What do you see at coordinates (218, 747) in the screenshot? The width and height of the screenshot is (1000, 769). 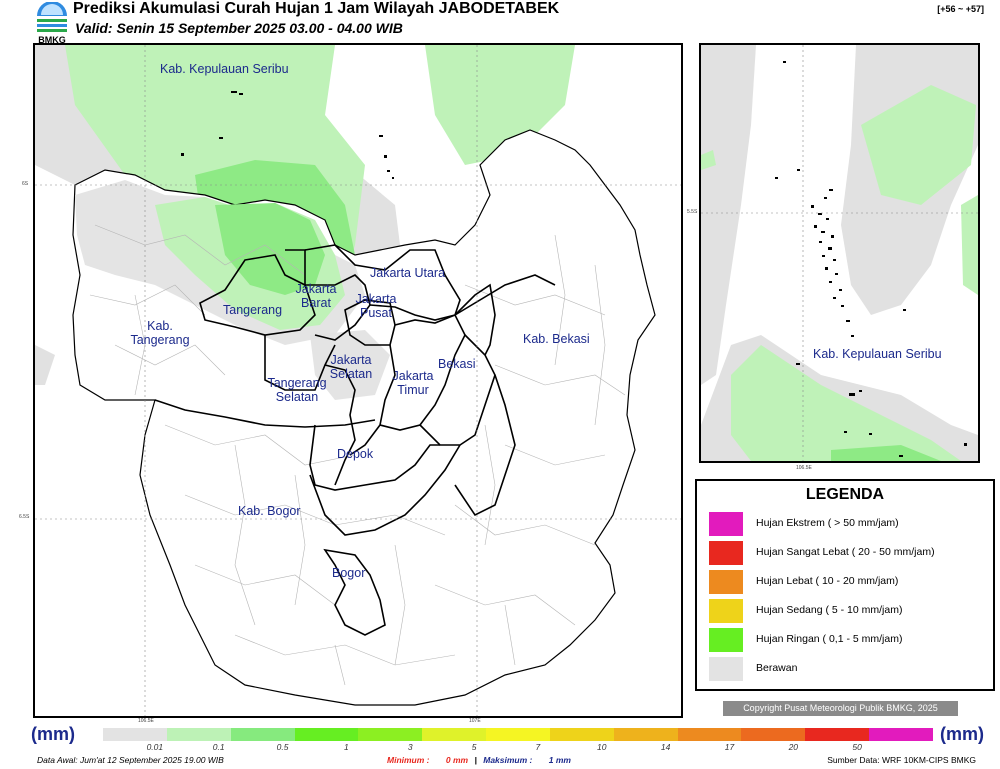 I see `colorbar-tick-label: 0.1` at bounding box center [218, 747].